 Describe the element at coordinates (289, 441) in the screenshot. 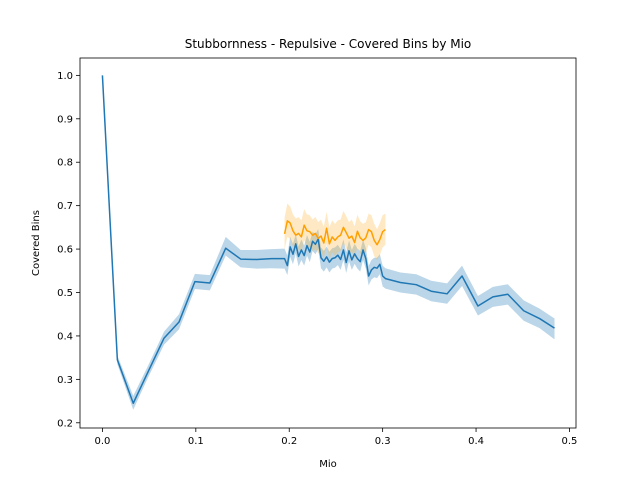

I see `x-tick-label: 0.2` at that location.